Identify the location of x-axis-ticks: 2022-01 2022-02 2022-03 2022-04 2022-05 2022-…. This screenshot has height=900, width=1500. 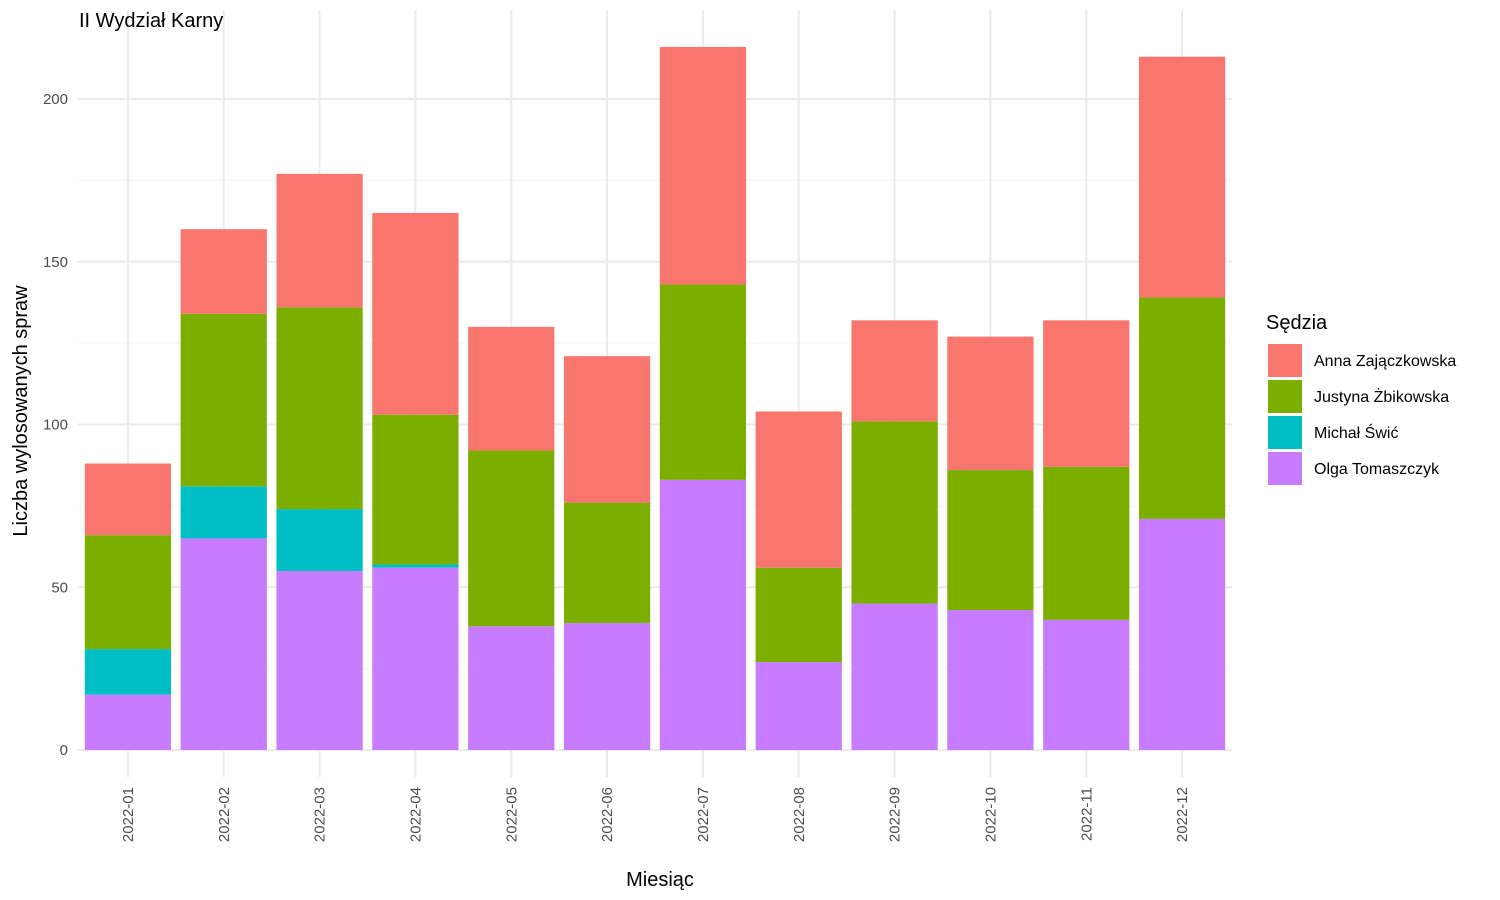
(655, 814).